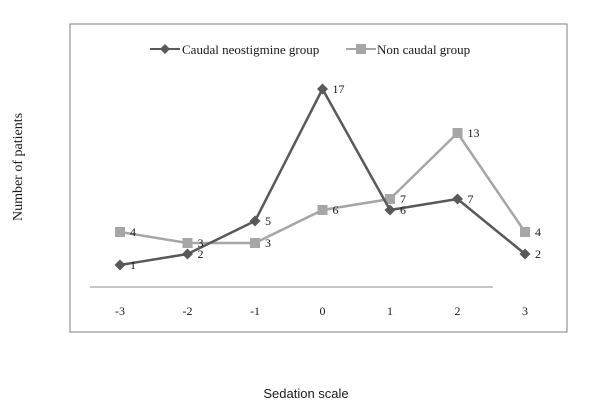 The height and width of the screenshot is (413, 600). I want to click on legend-item-series-2: Non caudal group, so click(408, 49).